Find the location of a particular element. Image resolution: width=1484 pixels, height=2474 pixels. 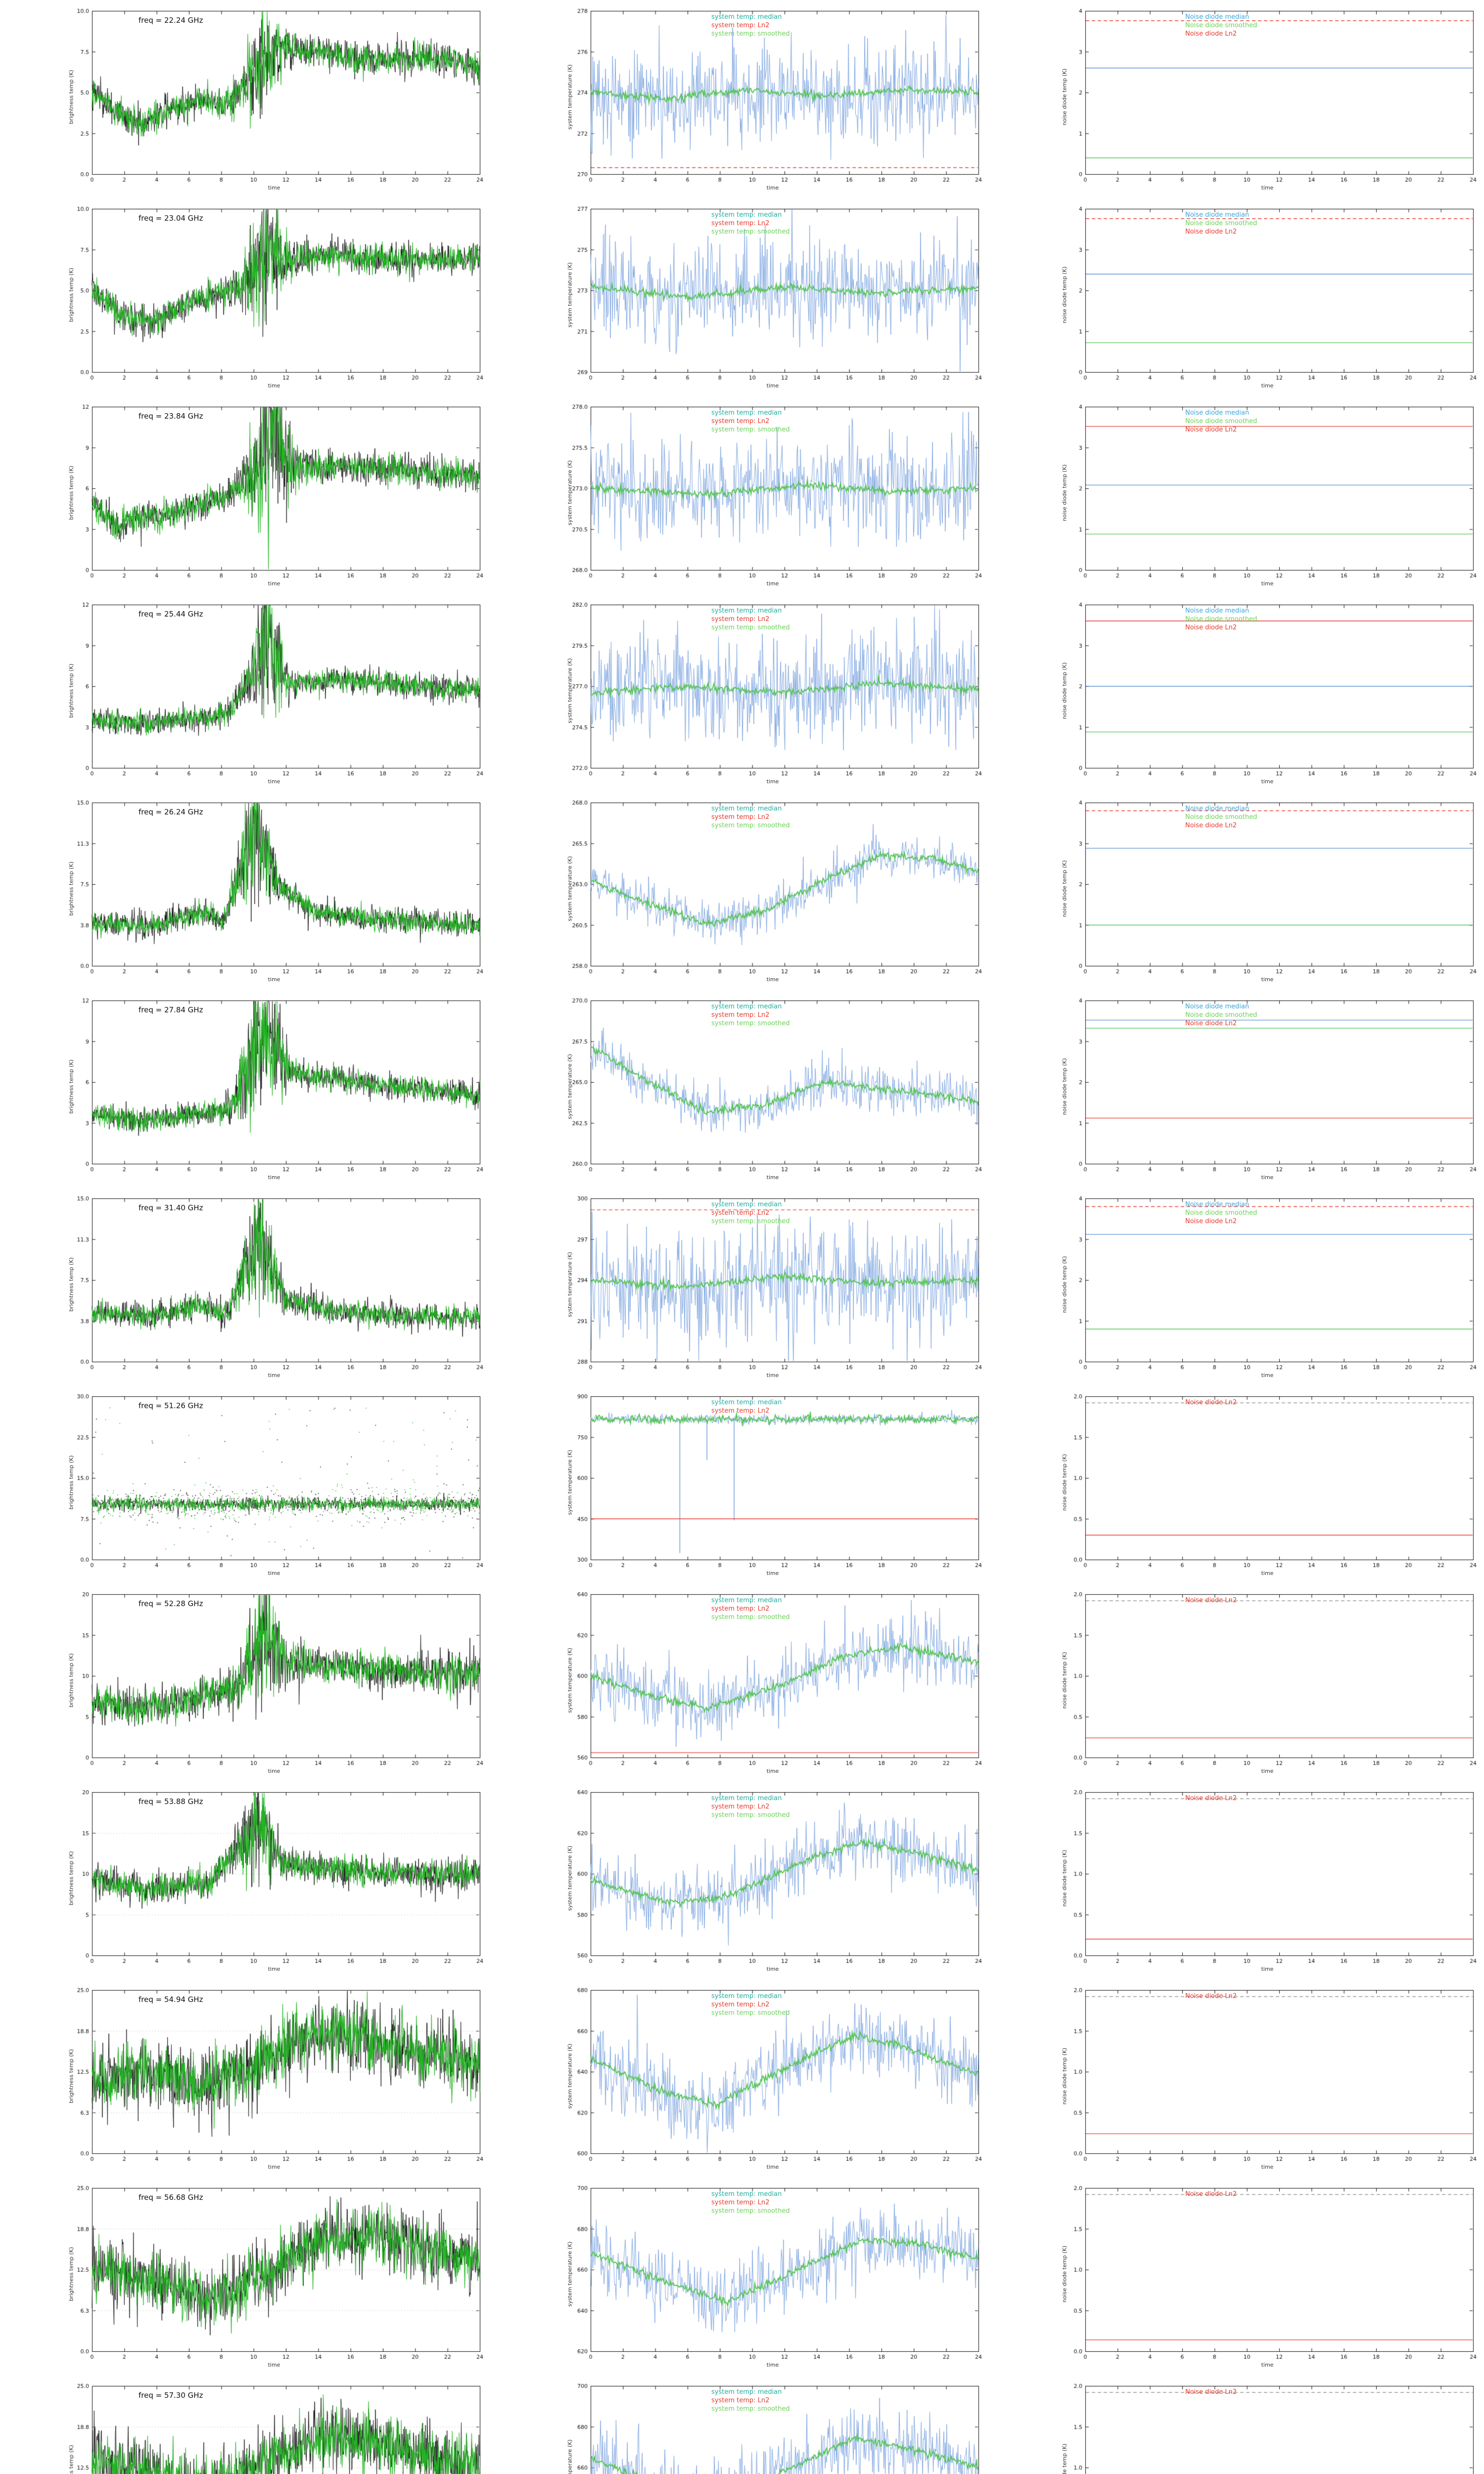

freq-title: freq = 57.30 GHz is located at coordinates (171, 2396).